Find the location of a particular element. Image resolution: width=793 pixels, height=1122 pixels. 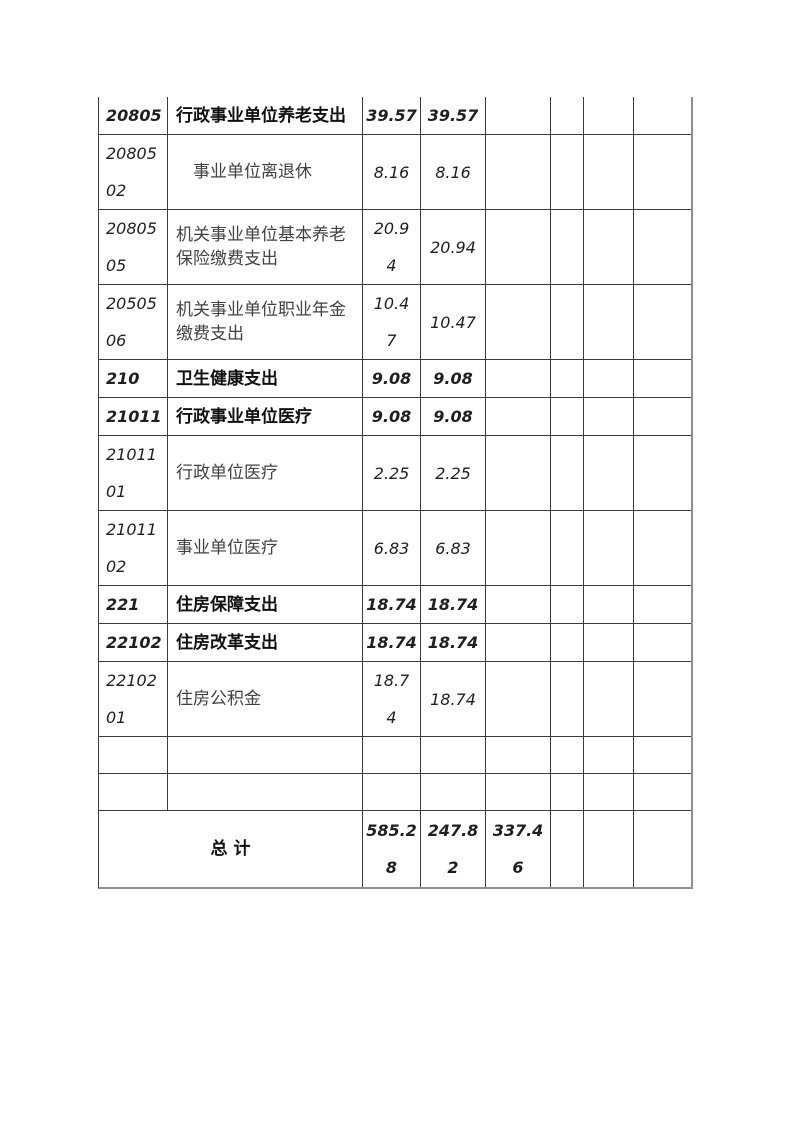

table-row-sub: 21011 01 行政单位医疗 2.25 2.25 is located at coordinates (395, 473).